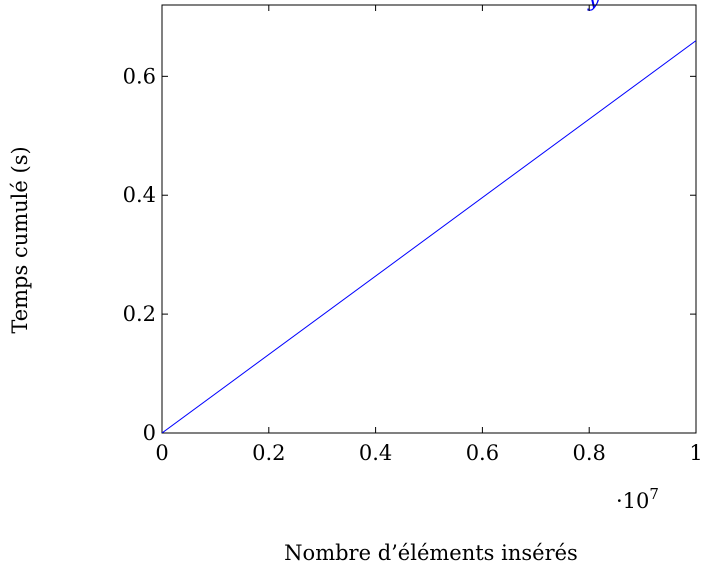 This screenshot has width=702, height=563. I want to click on x-axis-title: Nombre d’éléments insérés, so click(431, 552).